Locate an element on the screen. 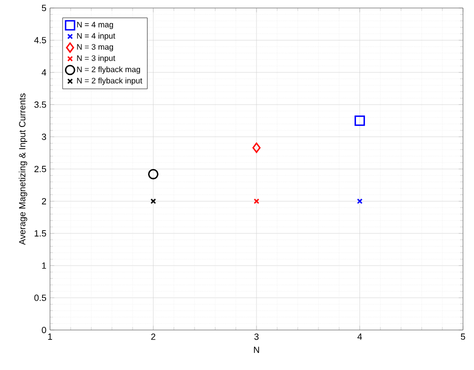 The image size is (474, 370). y-tick-label: 0 is located at coordinates (44, 330).